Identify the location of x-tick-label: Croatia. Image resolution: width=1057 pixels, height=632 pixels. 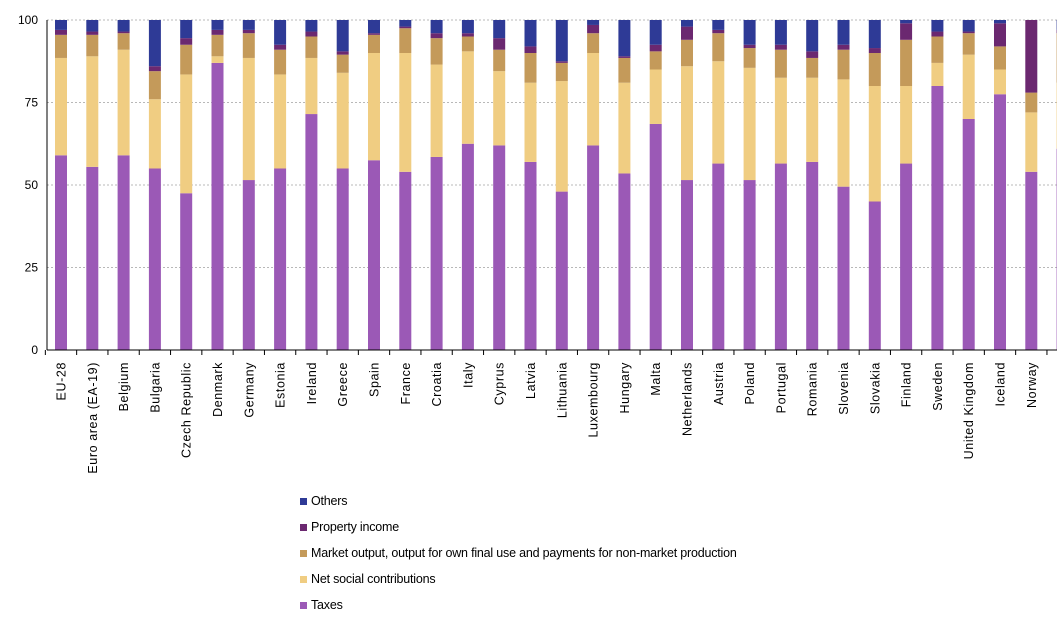
(437, 384).